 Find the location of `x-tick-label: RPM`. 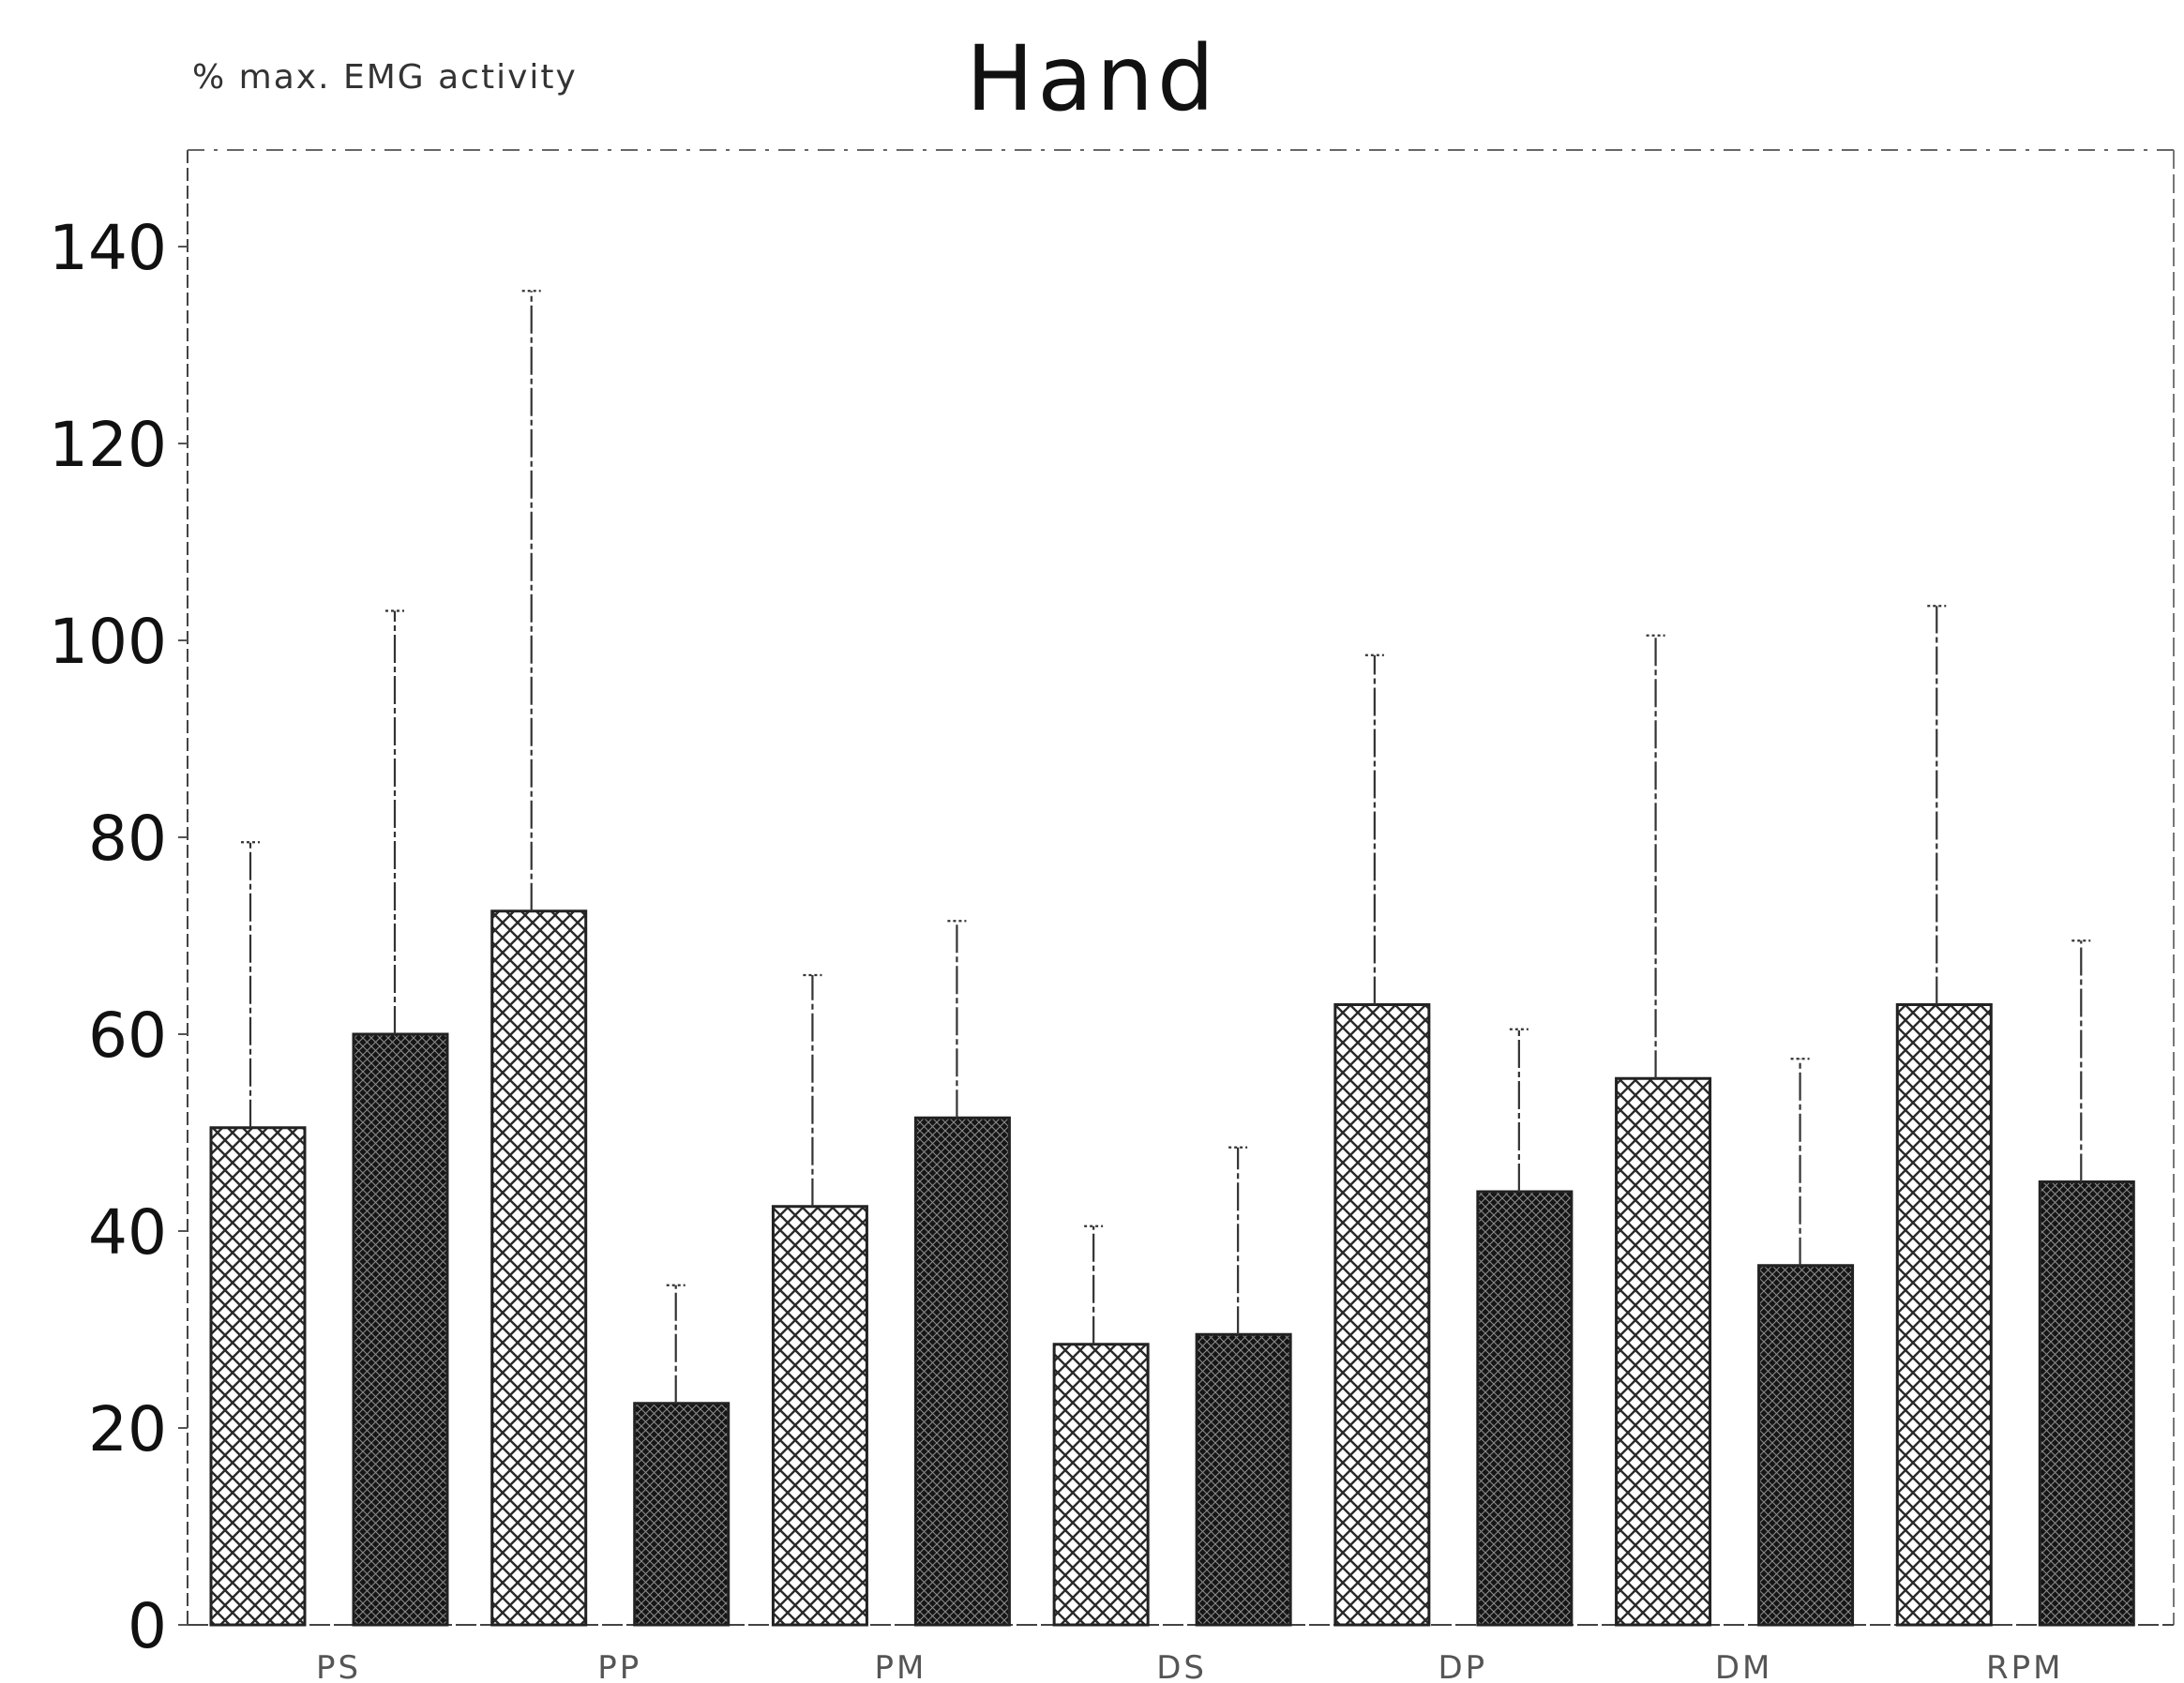

x-tick-label: RPM is located at coordinates (2024, 1666).